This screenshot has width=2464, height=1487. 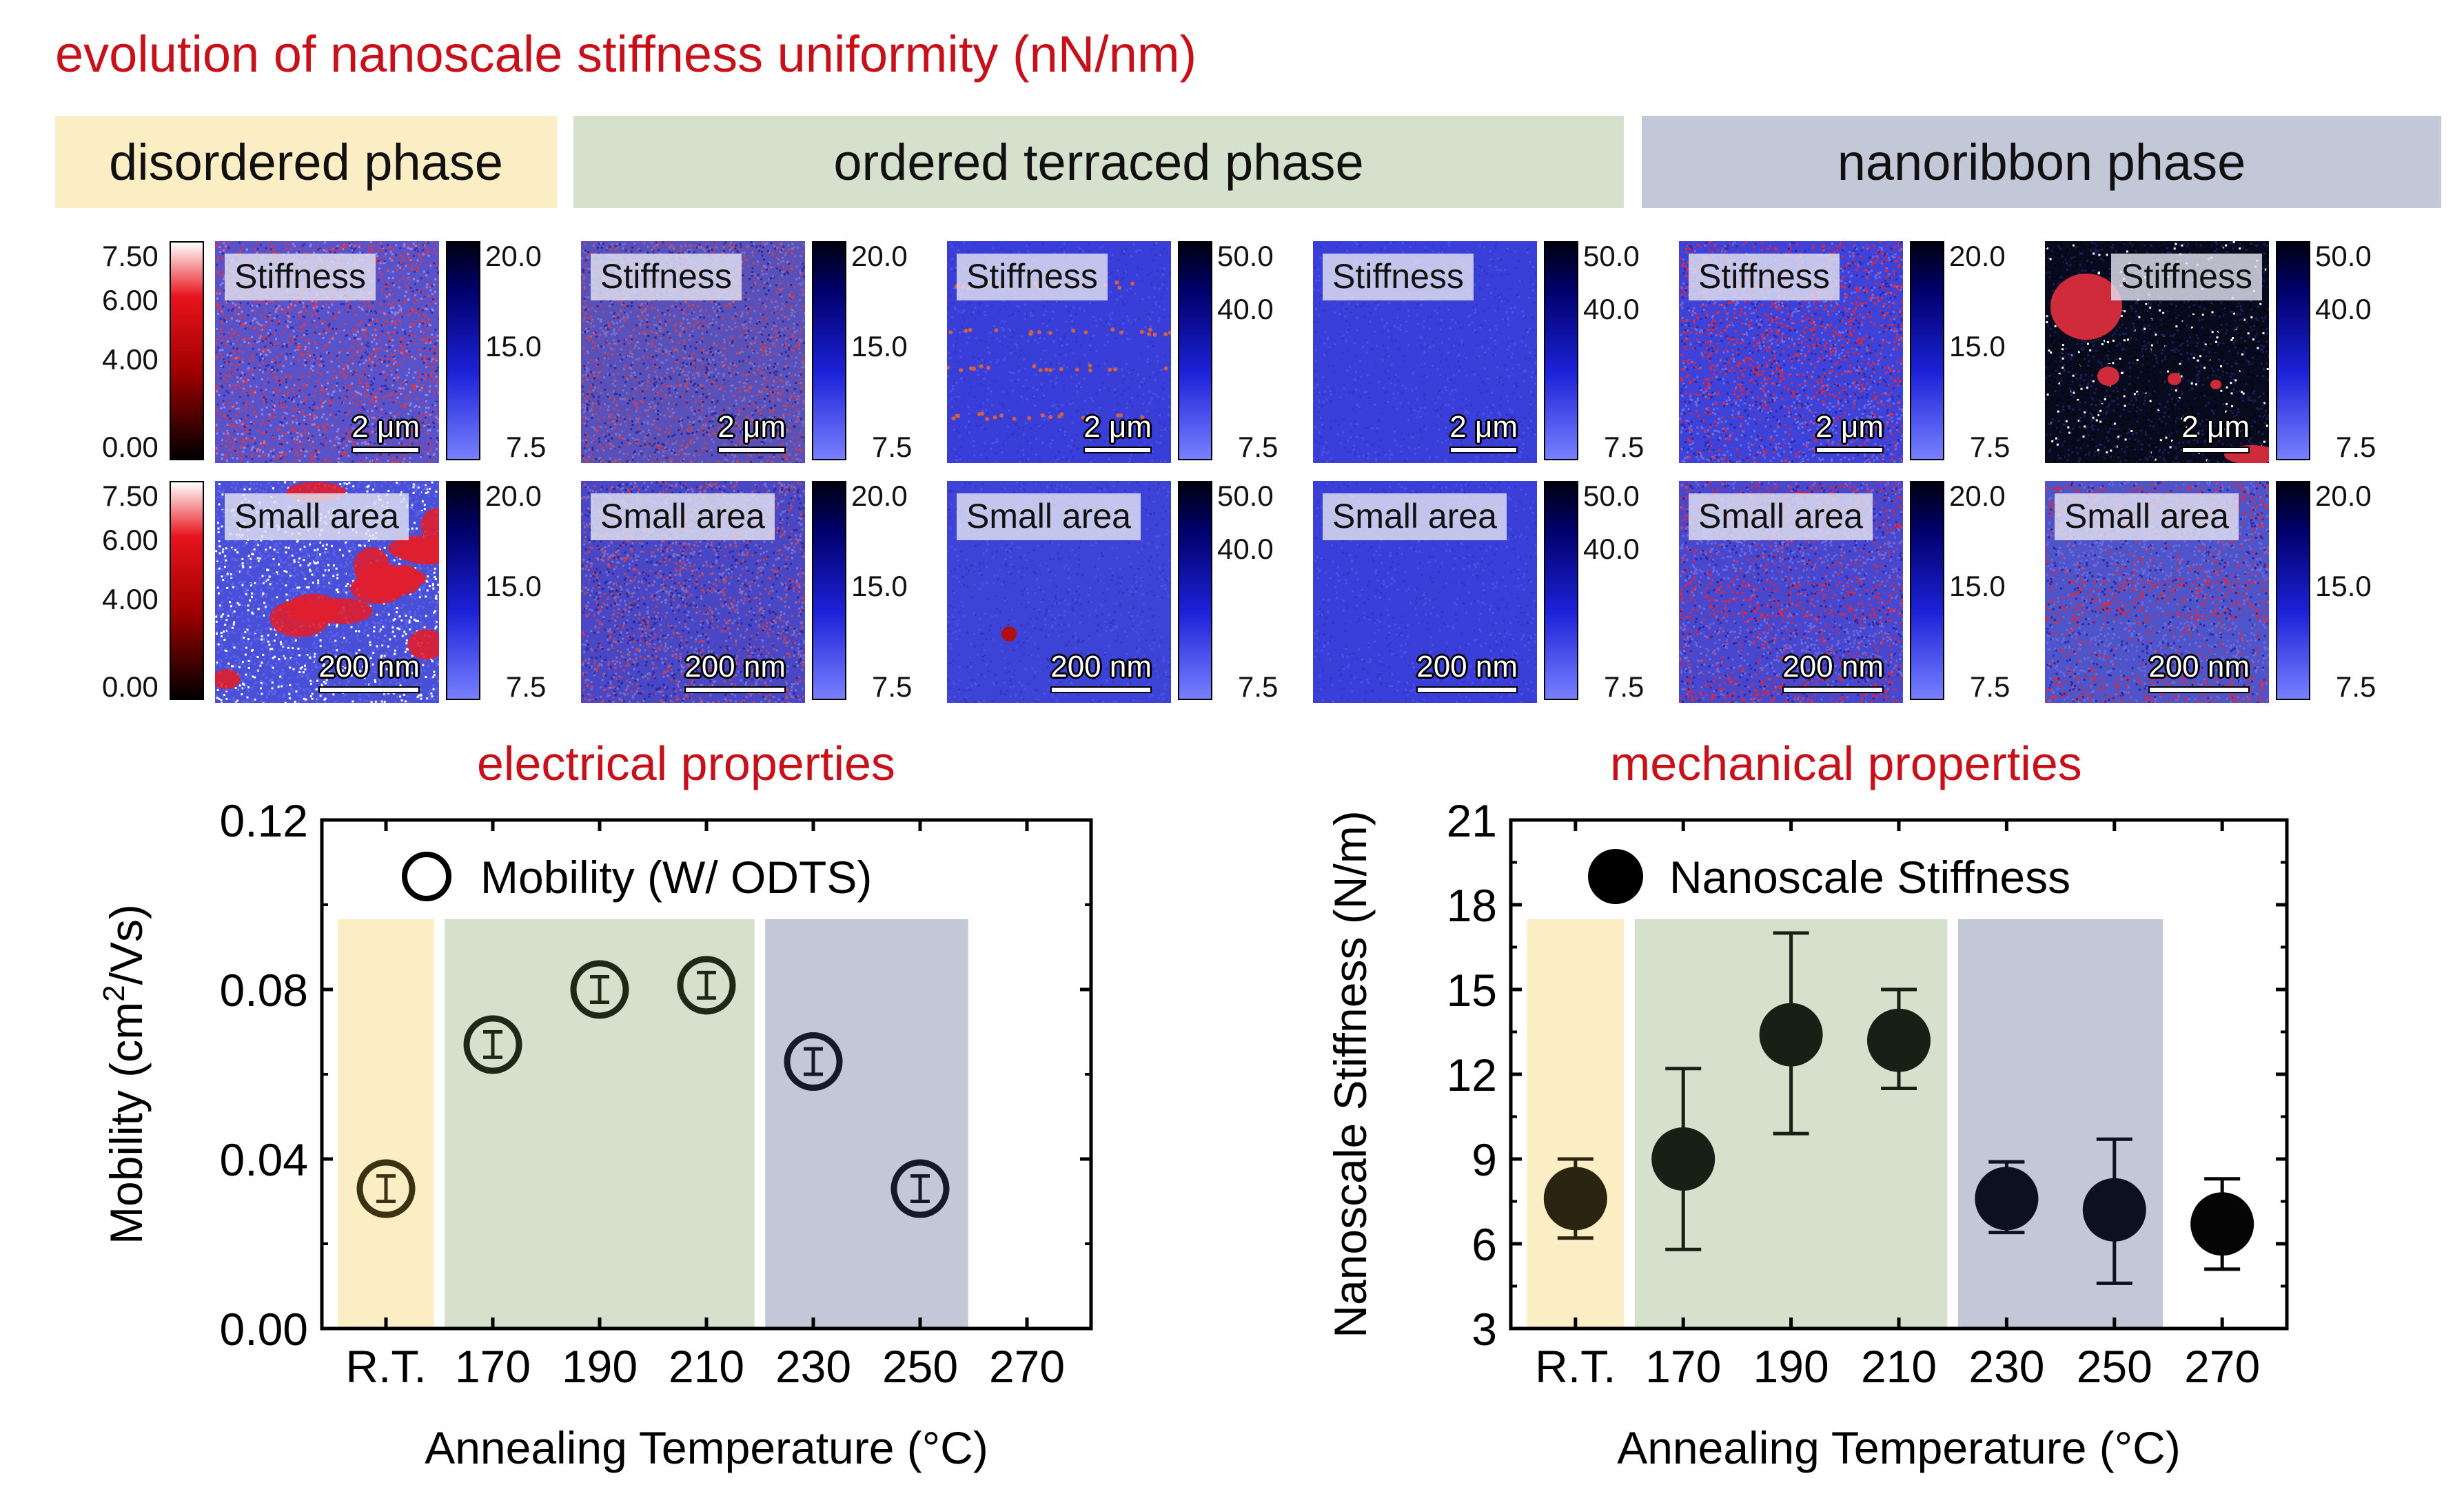 I want to click on x-tick-label: 230, so click(x=2006, y=1366).